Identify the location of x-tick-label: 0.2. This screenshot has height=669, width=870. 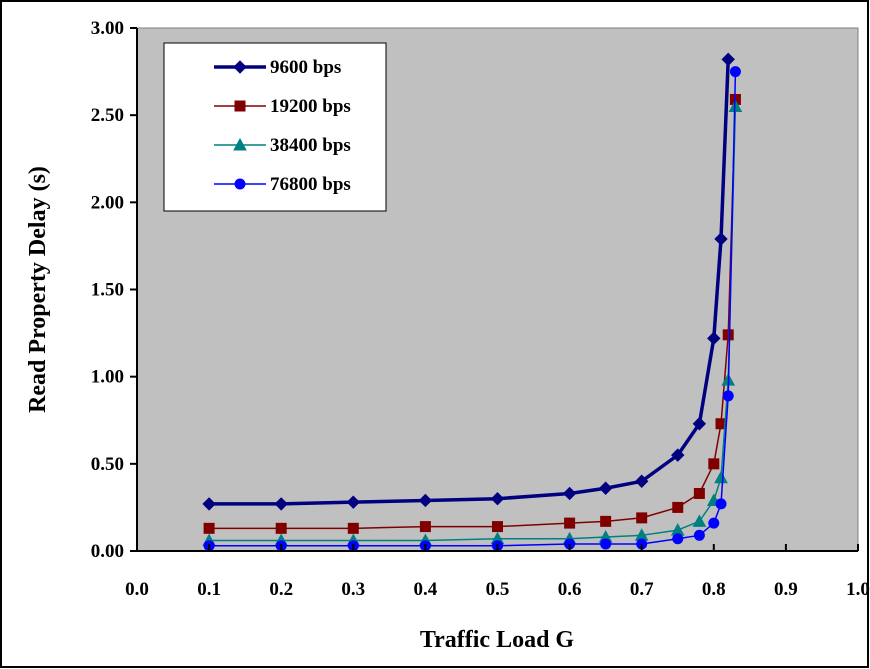
(281, 589).